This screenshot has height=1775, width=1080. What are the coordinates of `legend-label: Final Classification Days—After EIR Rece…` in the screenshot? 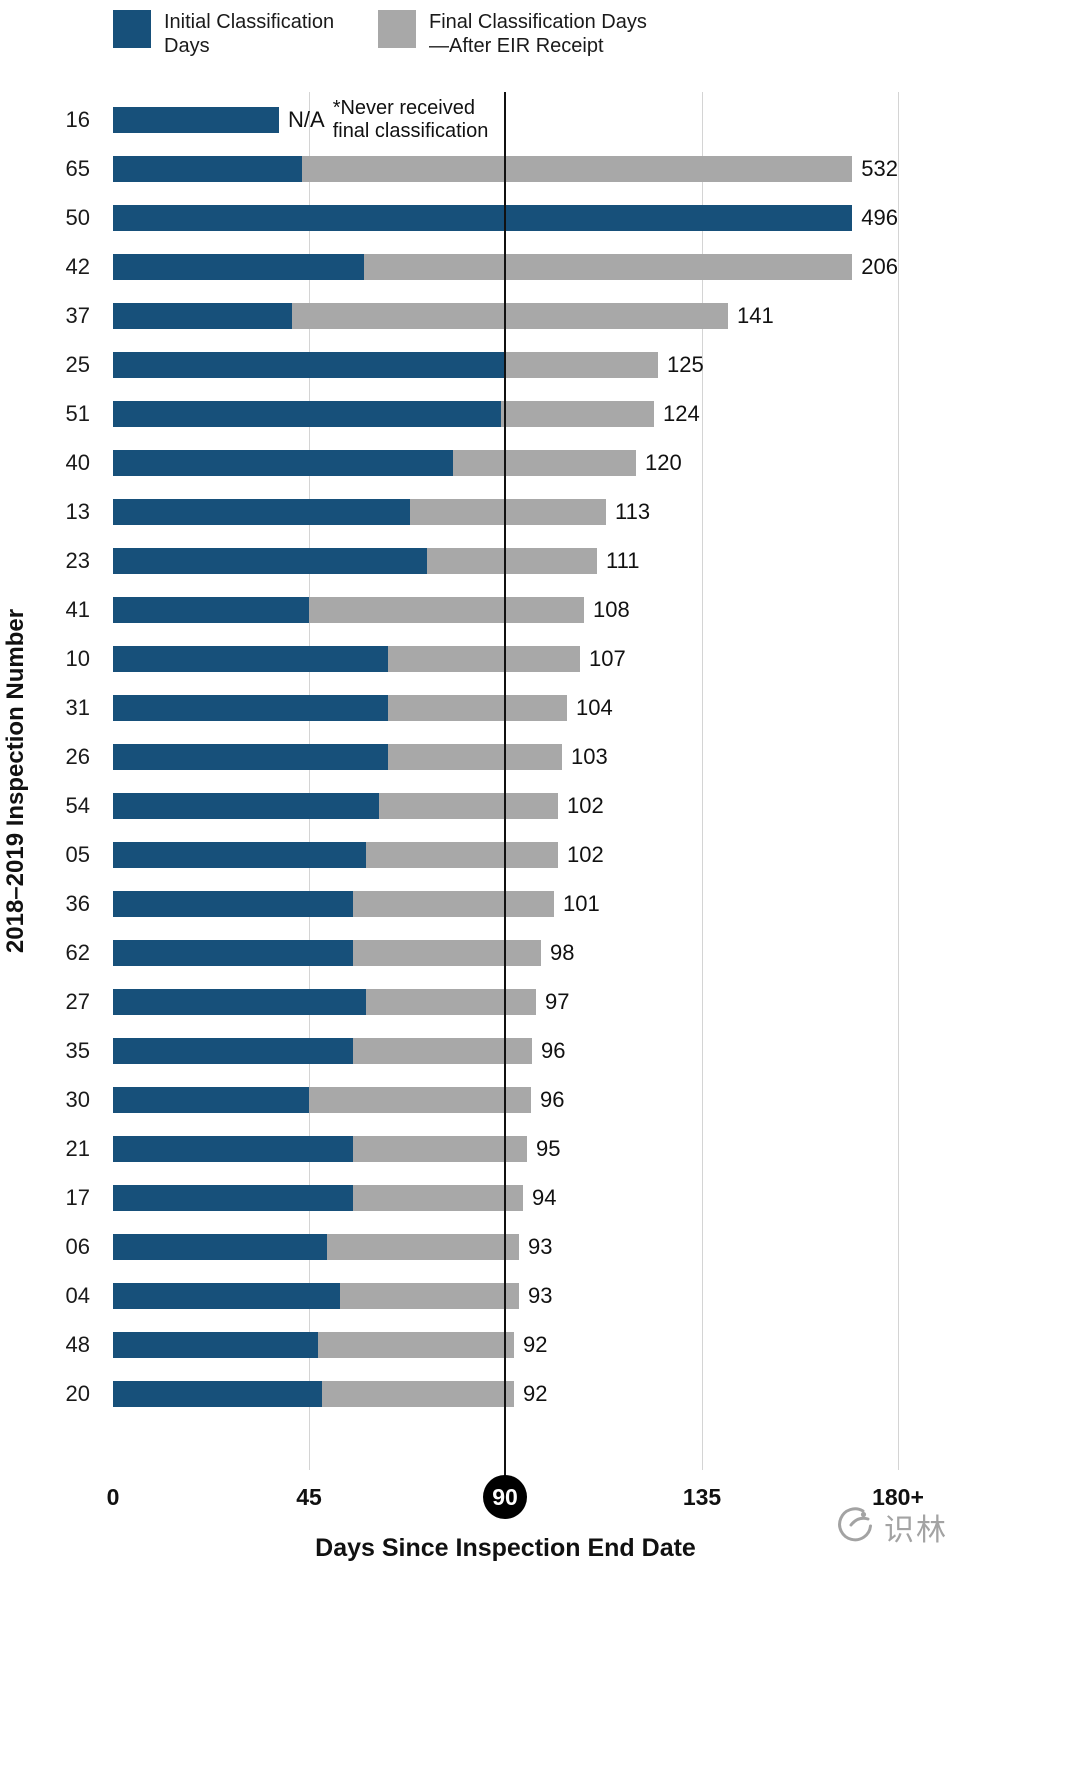 It's located at (538, 34).